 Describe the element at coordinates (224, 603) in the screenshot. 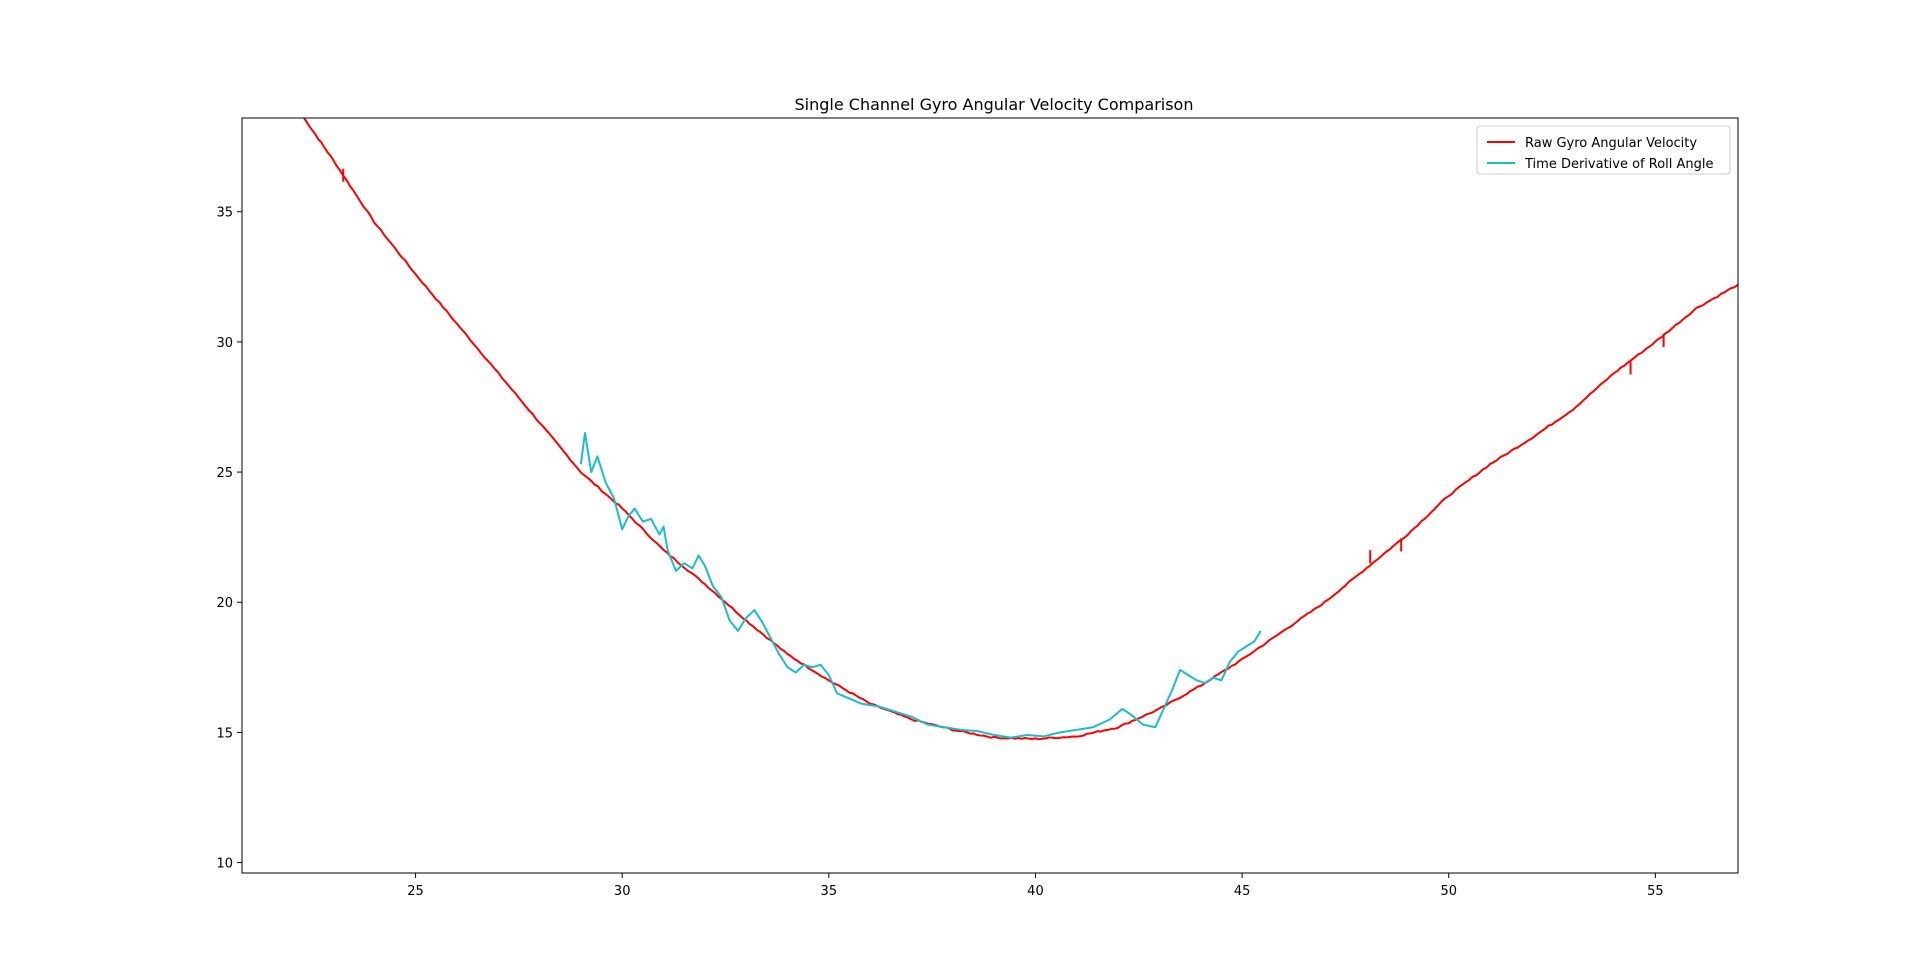

I see `y-tick-label: 20` at that location.